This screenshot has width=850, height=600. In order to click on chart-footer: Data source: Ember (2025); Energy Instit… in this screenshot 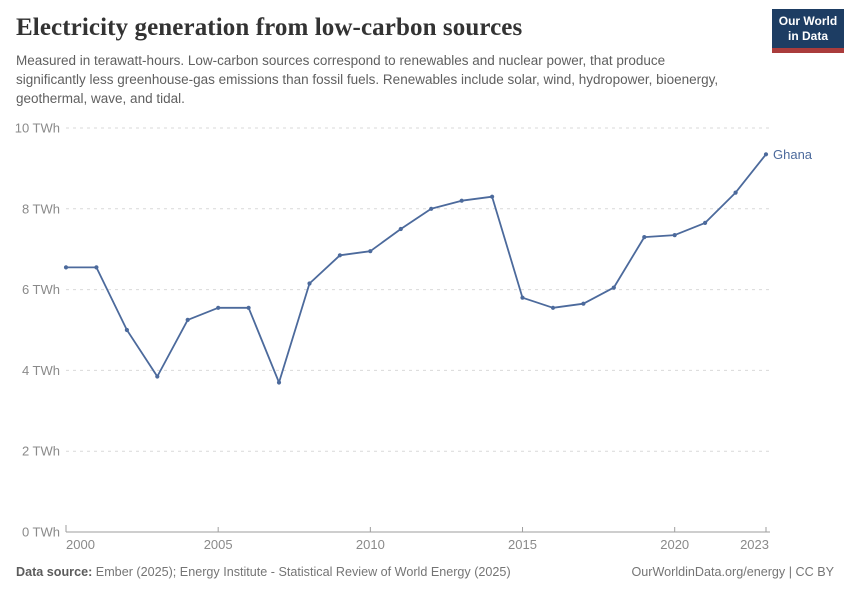, I will do `click(425, 572)`.